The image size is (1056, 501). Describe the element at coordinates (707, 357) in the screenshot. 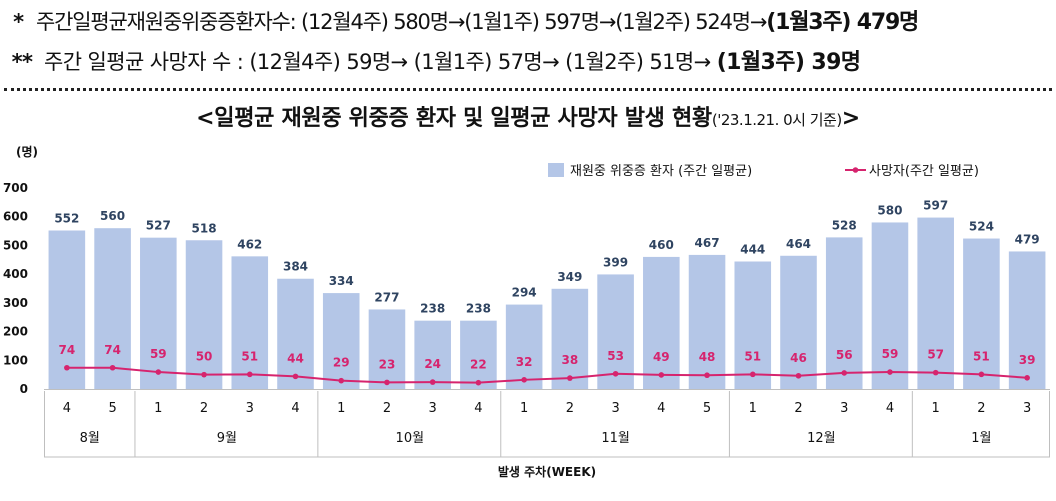

I see `death-value-label: 48` at that location.